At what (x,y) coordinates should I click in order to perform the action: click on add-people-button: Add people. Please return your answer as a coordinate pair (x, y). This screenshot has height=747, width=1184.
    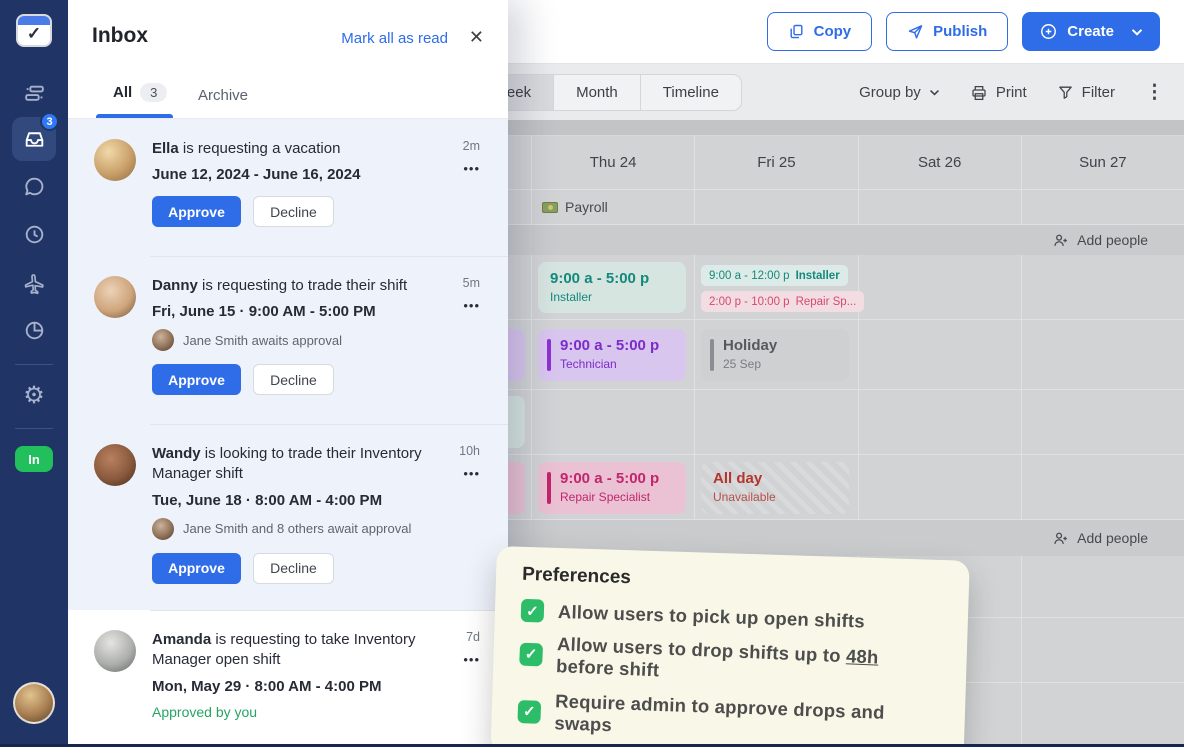
    Looking at the image, I should click on (1100, 240).